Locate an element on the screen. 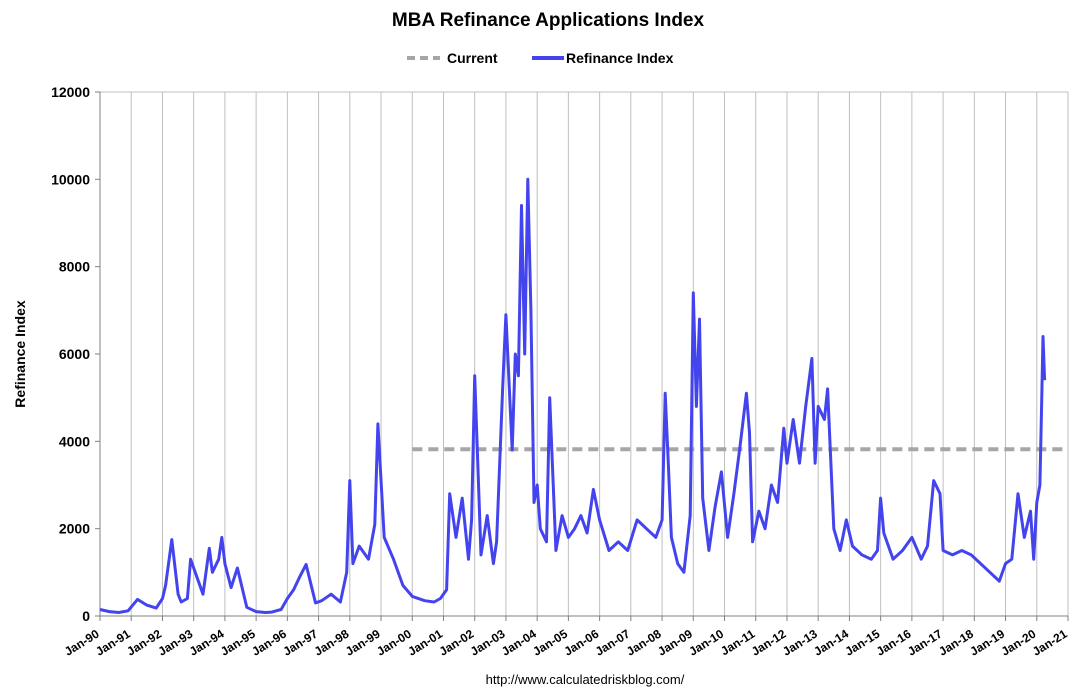 Image resolution: width=1087 pixels, height=699 pixels. x-tick-label: Jan-93 is located at coordinates (176, 643).